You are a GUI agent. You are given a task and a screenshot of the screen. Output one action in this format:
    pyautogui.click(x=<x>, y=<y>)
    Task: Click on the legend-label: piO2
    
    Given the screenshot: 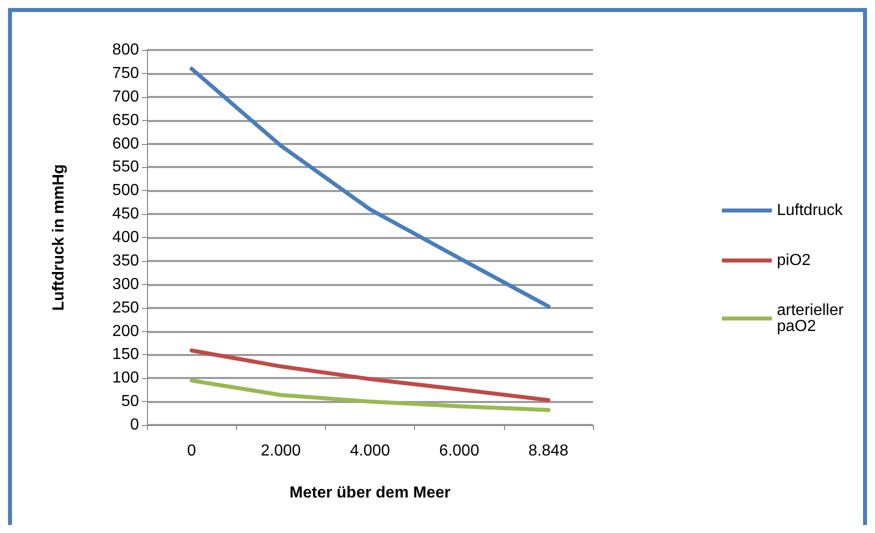 What is the action you would take?
    pyautogui.click(x=793, y=260)
    